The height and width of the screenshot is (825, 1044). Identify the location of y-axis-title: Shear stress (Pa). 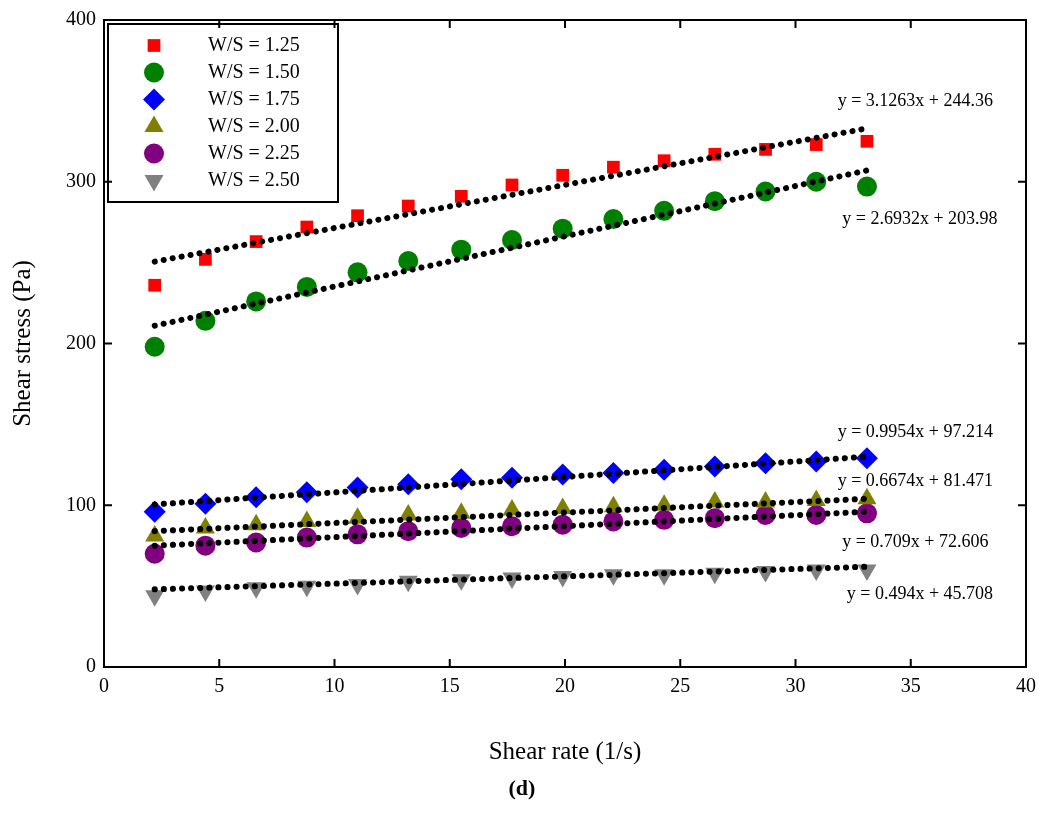
(21, 343).